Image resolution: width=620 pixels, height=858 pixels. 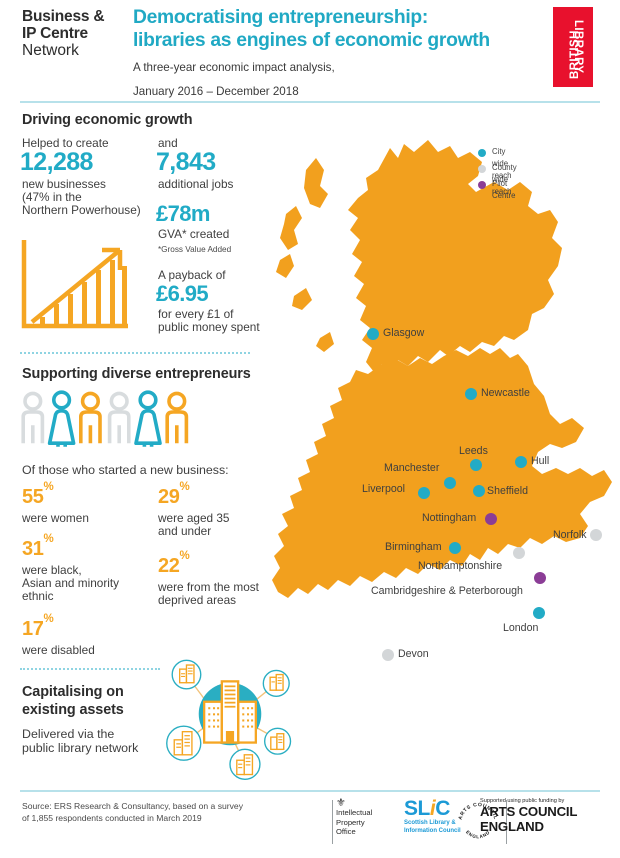 What do you see at coordinates (450, 483) in the screenshot?
I see `marker-manchester` at bounding box center [450, 483].